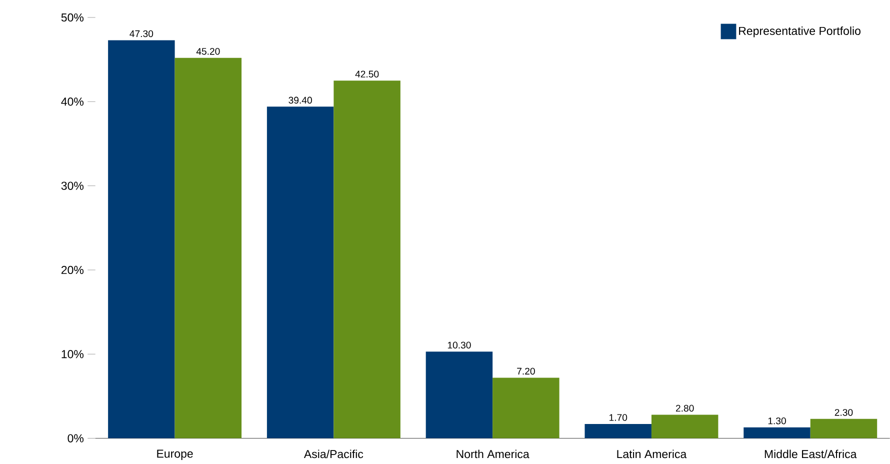 The height and width of the screenshot is (464, 890). Describe the element at coordinates (810, 454) in the screenshot. I see `x-tick-label: Middle East/Africa` at that location.